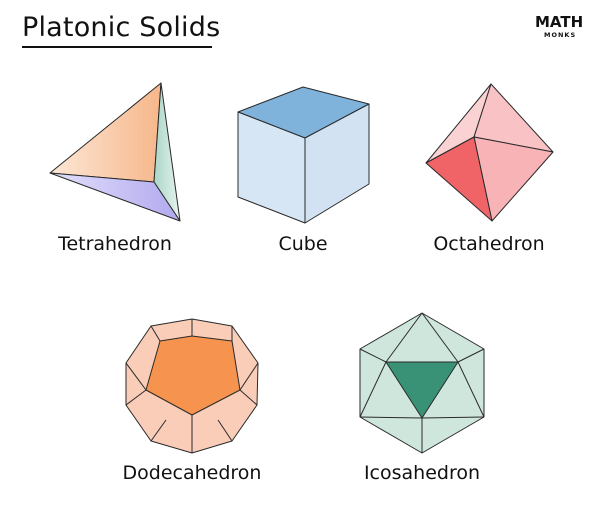 This screenshot has width=600, height=522. Describe the element at coordinates (115, 244) in the screenshot. I see `tetrahedron-label: Tetrahedron` at that location.